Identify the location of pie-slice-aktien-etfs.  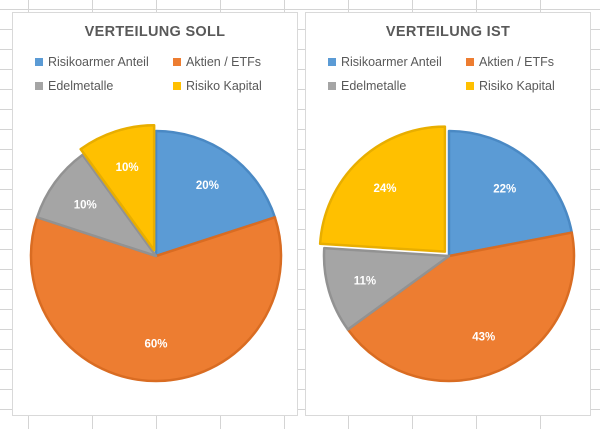
(461, 307).